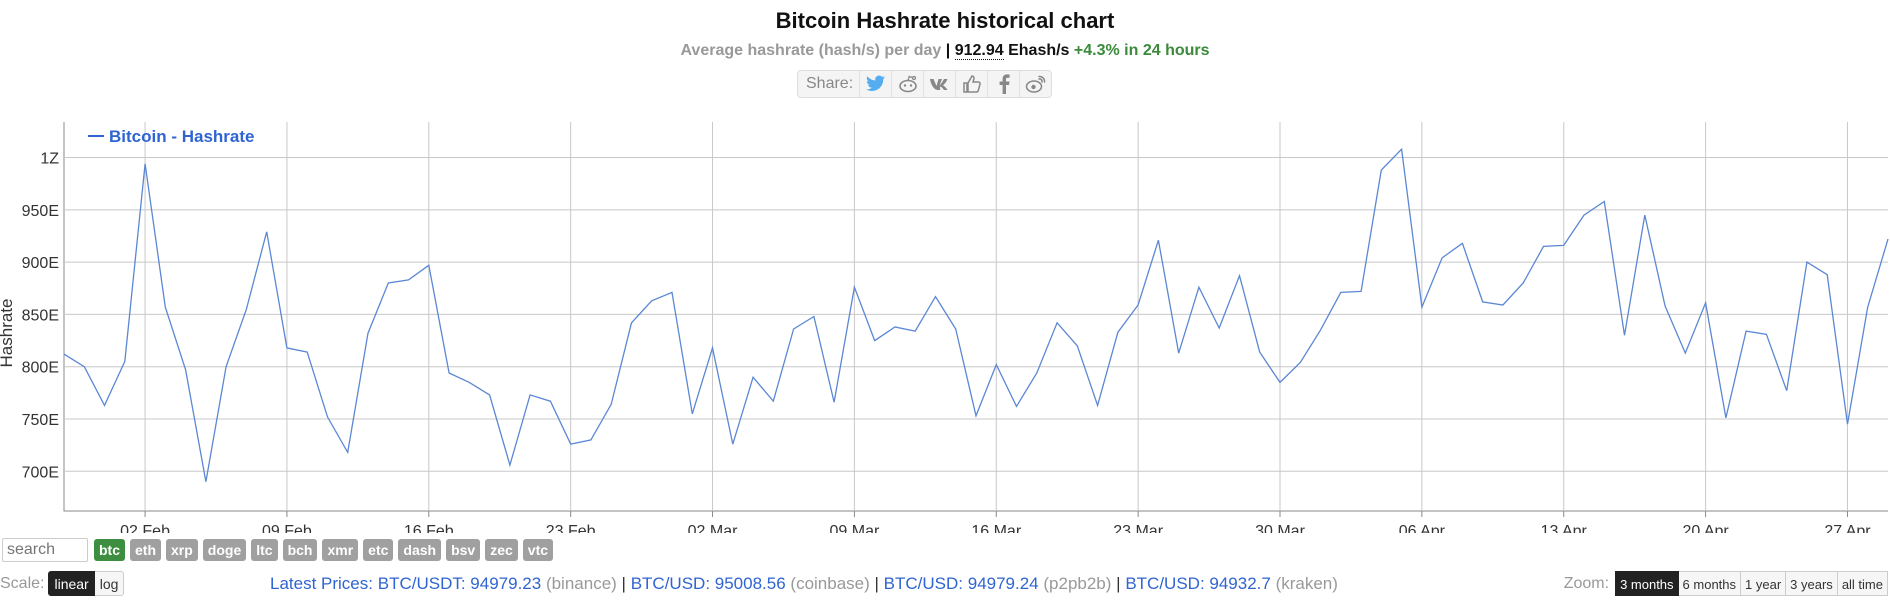  Describe the element at coordinates (1039, 50) in the screenshot. I see `current-hashrate-unit: Ehash/s` at that location.